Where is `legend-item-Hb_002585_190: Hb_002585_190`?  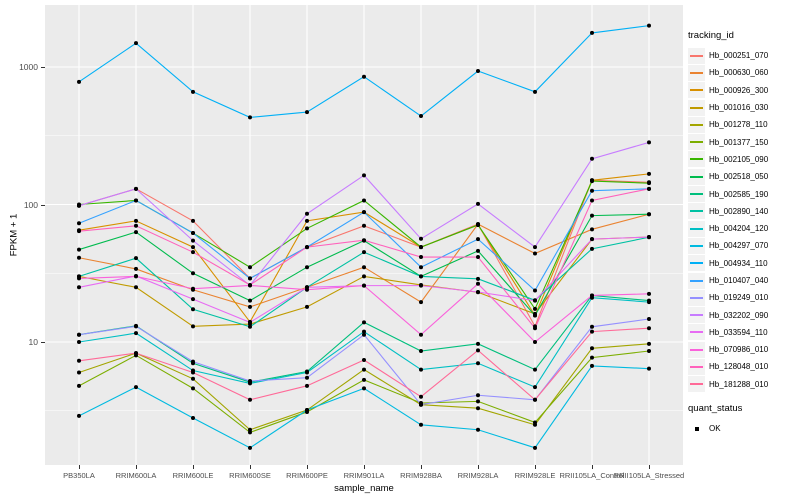 legend-item-Hb_002585_190: Hb_002585_190 is located at coordinates (744, 194).